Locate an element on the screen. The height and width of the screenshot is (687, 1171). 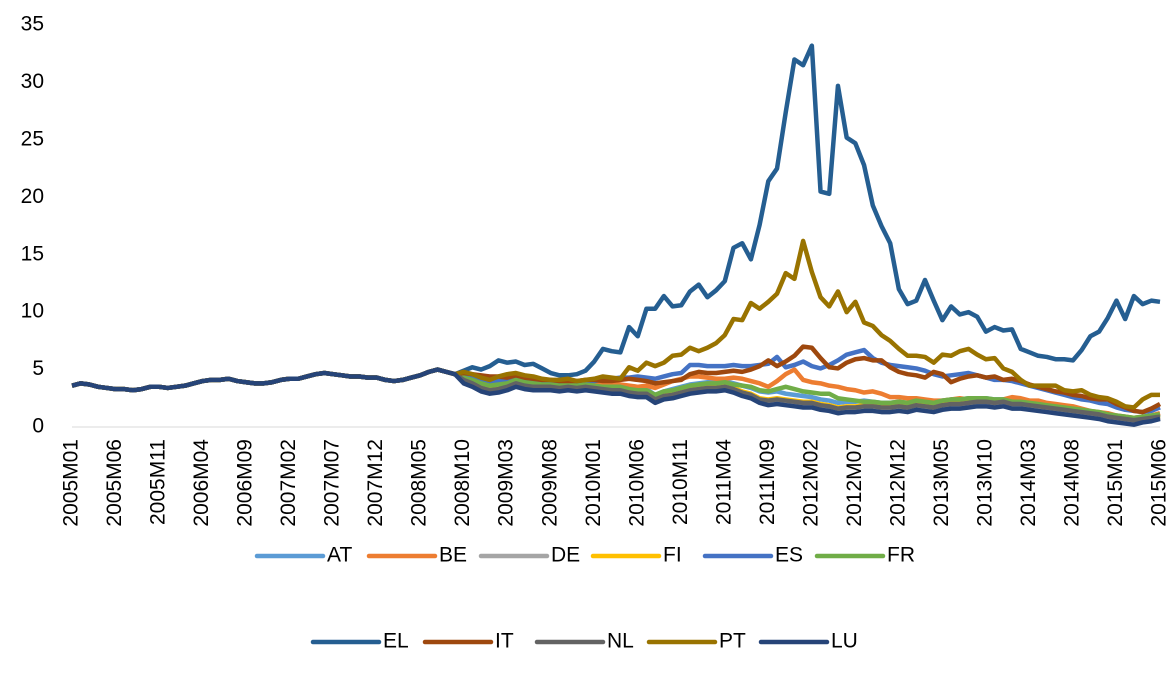
series-line is located at coordinates (616, 397).